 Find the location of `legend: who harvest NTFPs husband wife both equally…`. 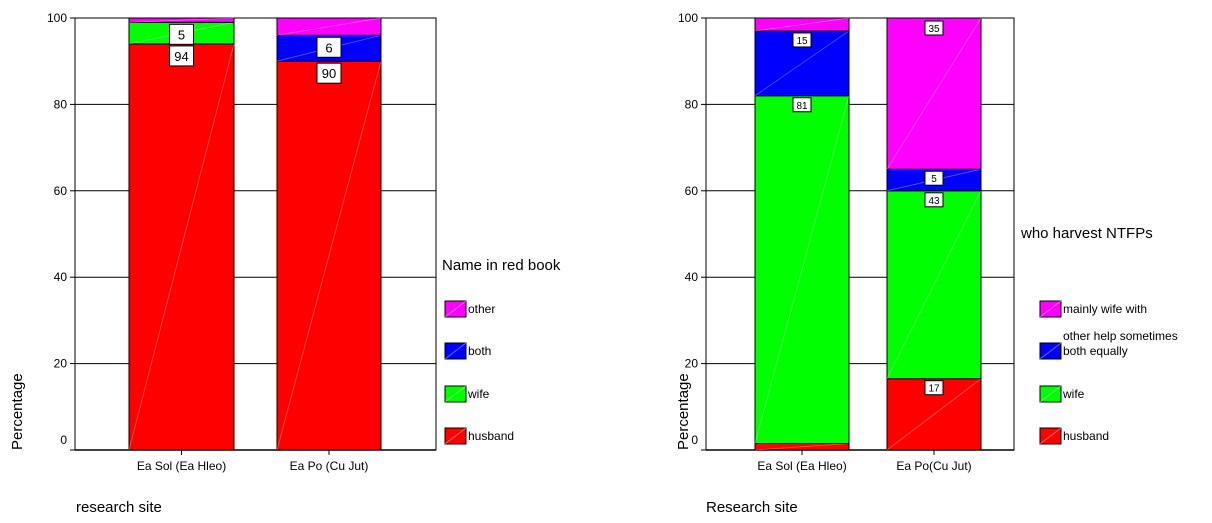

legend: who harvest NTFPs husband wife both equally… is located at coordinates (1099, 335).